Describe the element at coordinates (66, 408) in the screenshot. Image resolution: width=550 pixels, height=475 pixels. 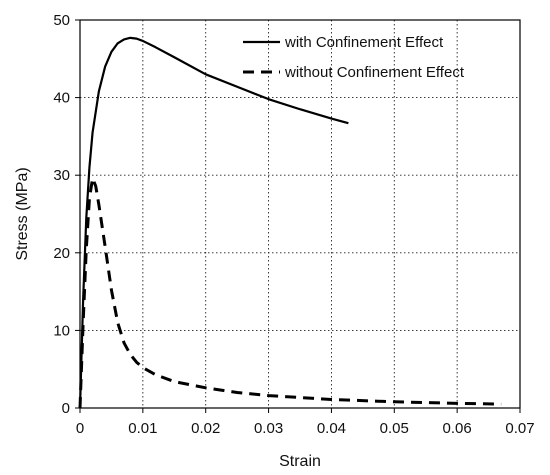
I see `y-tick-label: 0` at that location.